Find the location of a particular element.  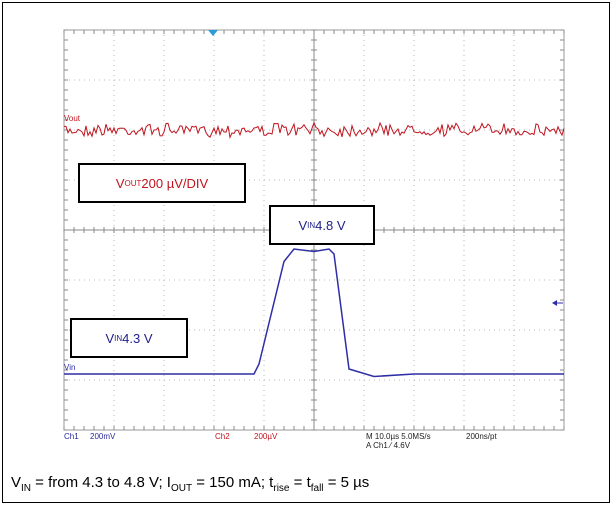

ch1-scale: 200mV is located at coordinates (103, 436).